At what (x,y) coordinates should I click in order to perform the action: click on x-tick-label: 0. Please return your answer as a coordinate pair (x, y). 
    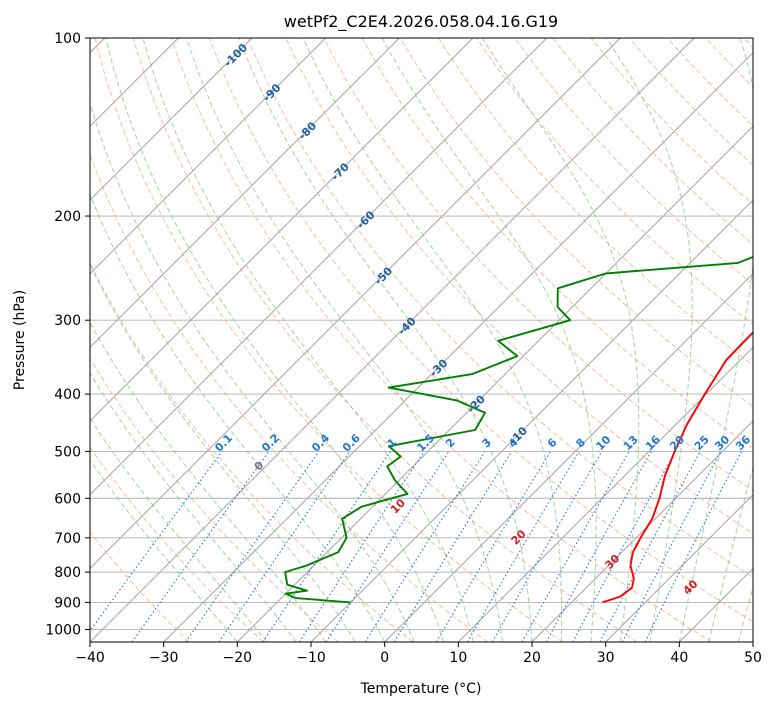
    Looking at the image, I should click on (384, 658).